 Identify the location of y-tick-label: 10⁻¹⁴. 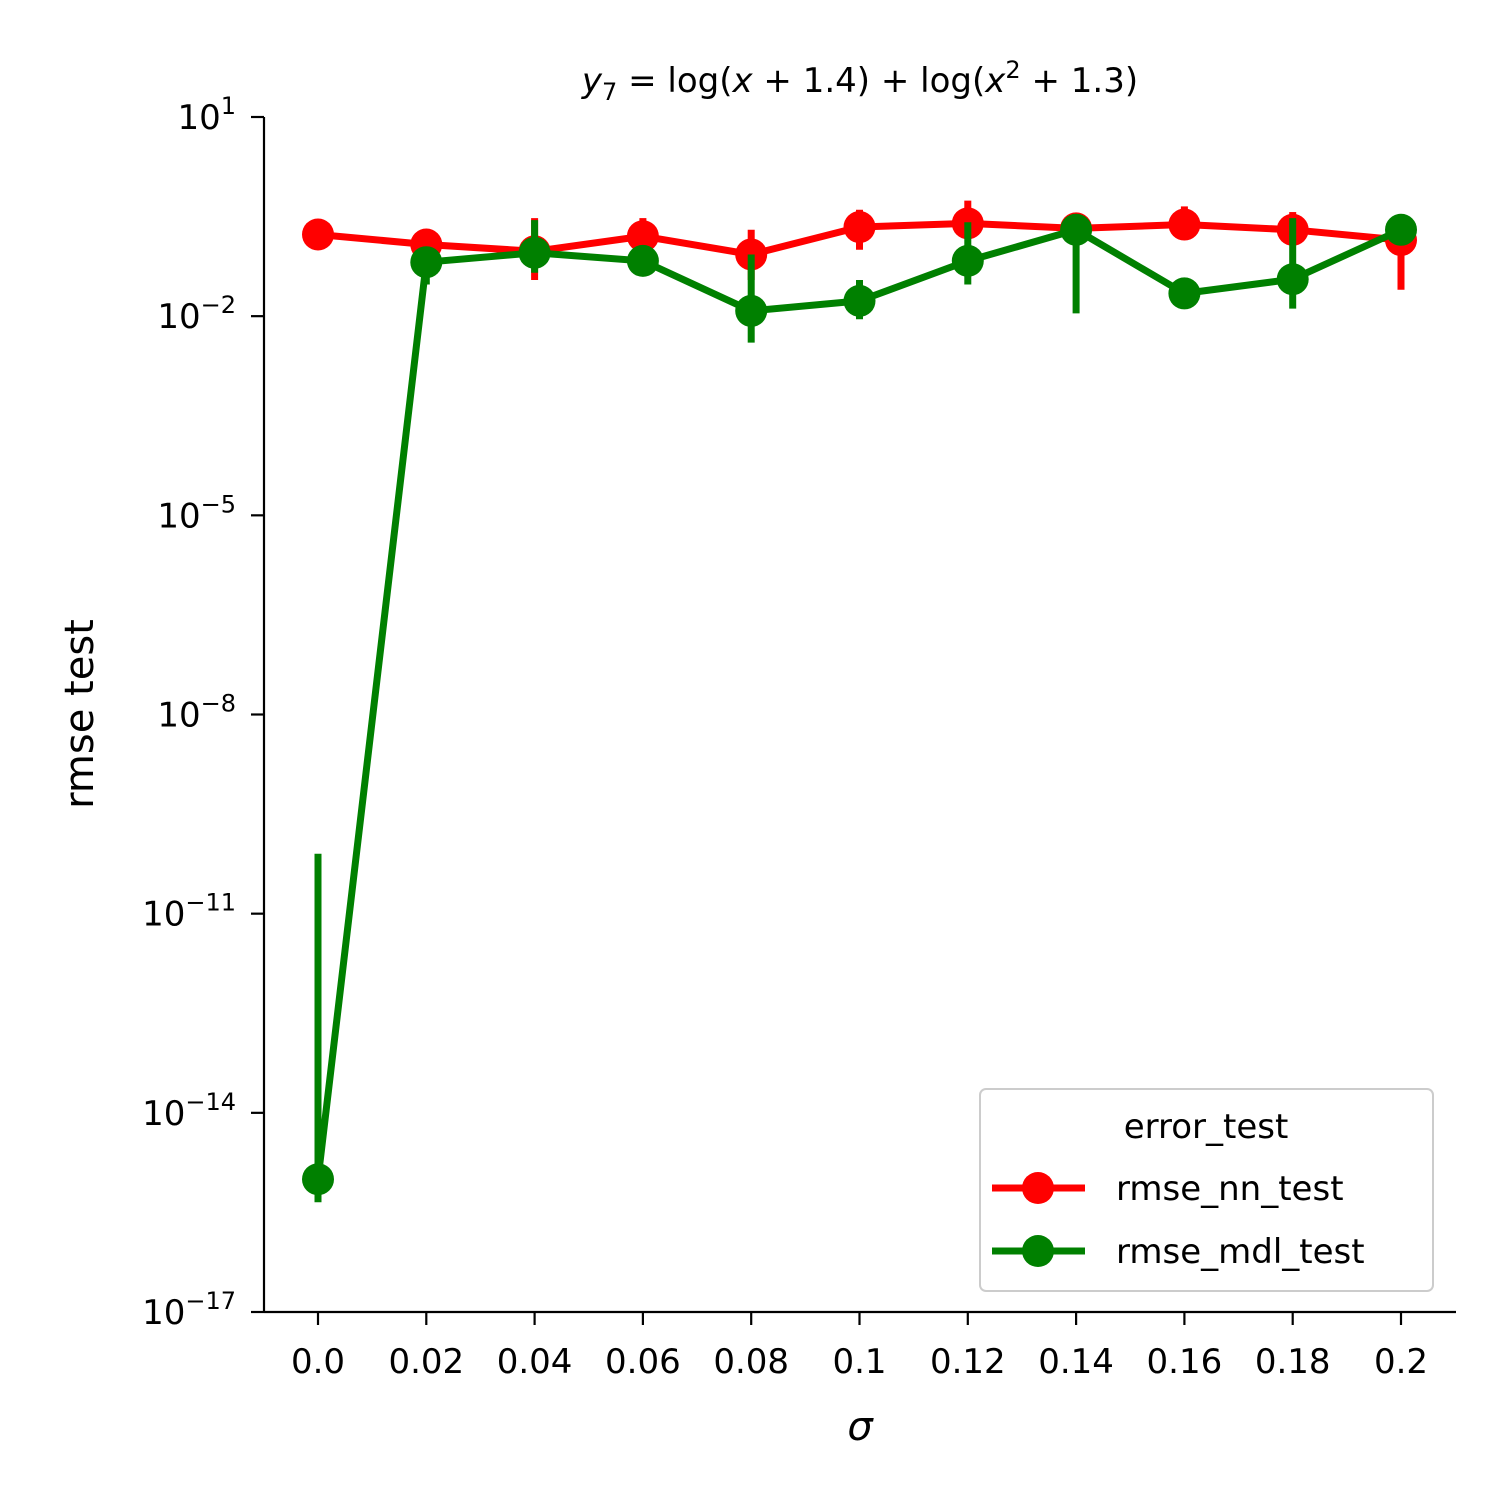
(189, 1111).